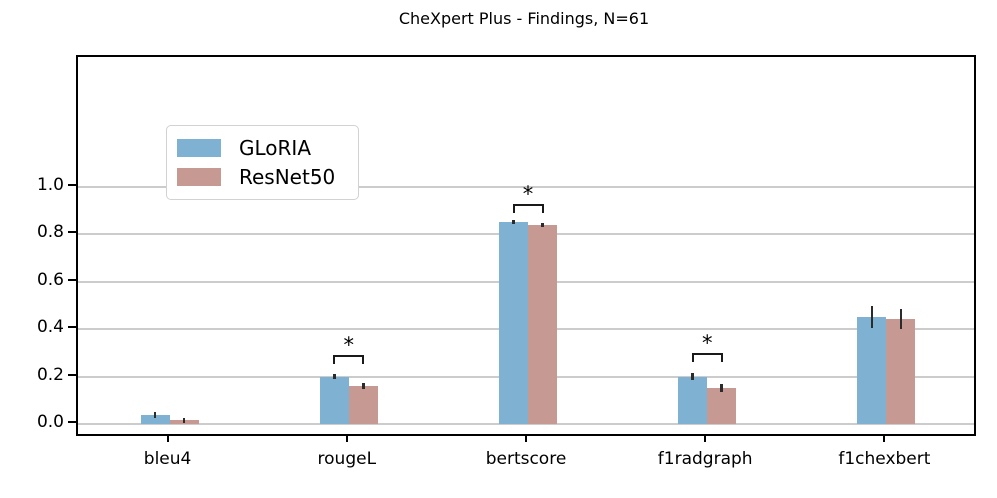  What do you see at coordinates (349, 360) in the screenshot?
I see `sig-bracket-rougeL` at bounding box center [349, 360].